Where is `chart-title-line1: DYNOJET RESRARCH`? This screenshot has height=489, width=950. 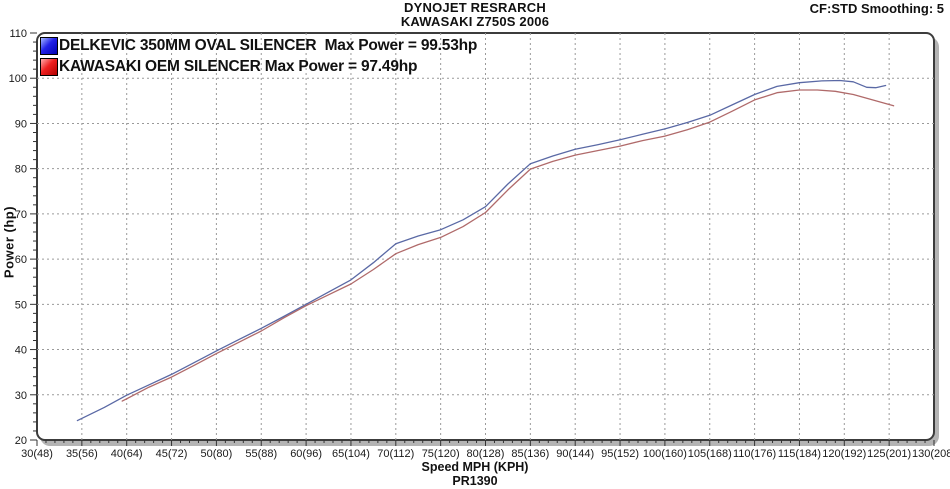 chart-title-line1: DYNOJET RESRARCH is located at coordinates (475, 7).